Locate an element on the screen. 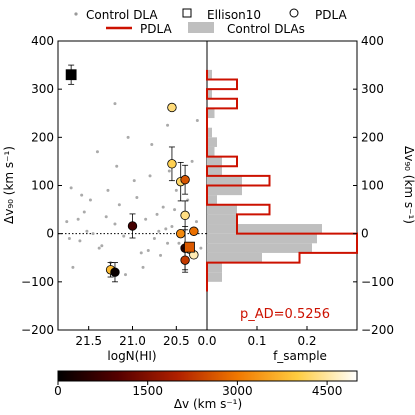 The image size is (415, 415). legend-marker-pdla is located at coordinates (294, 13).